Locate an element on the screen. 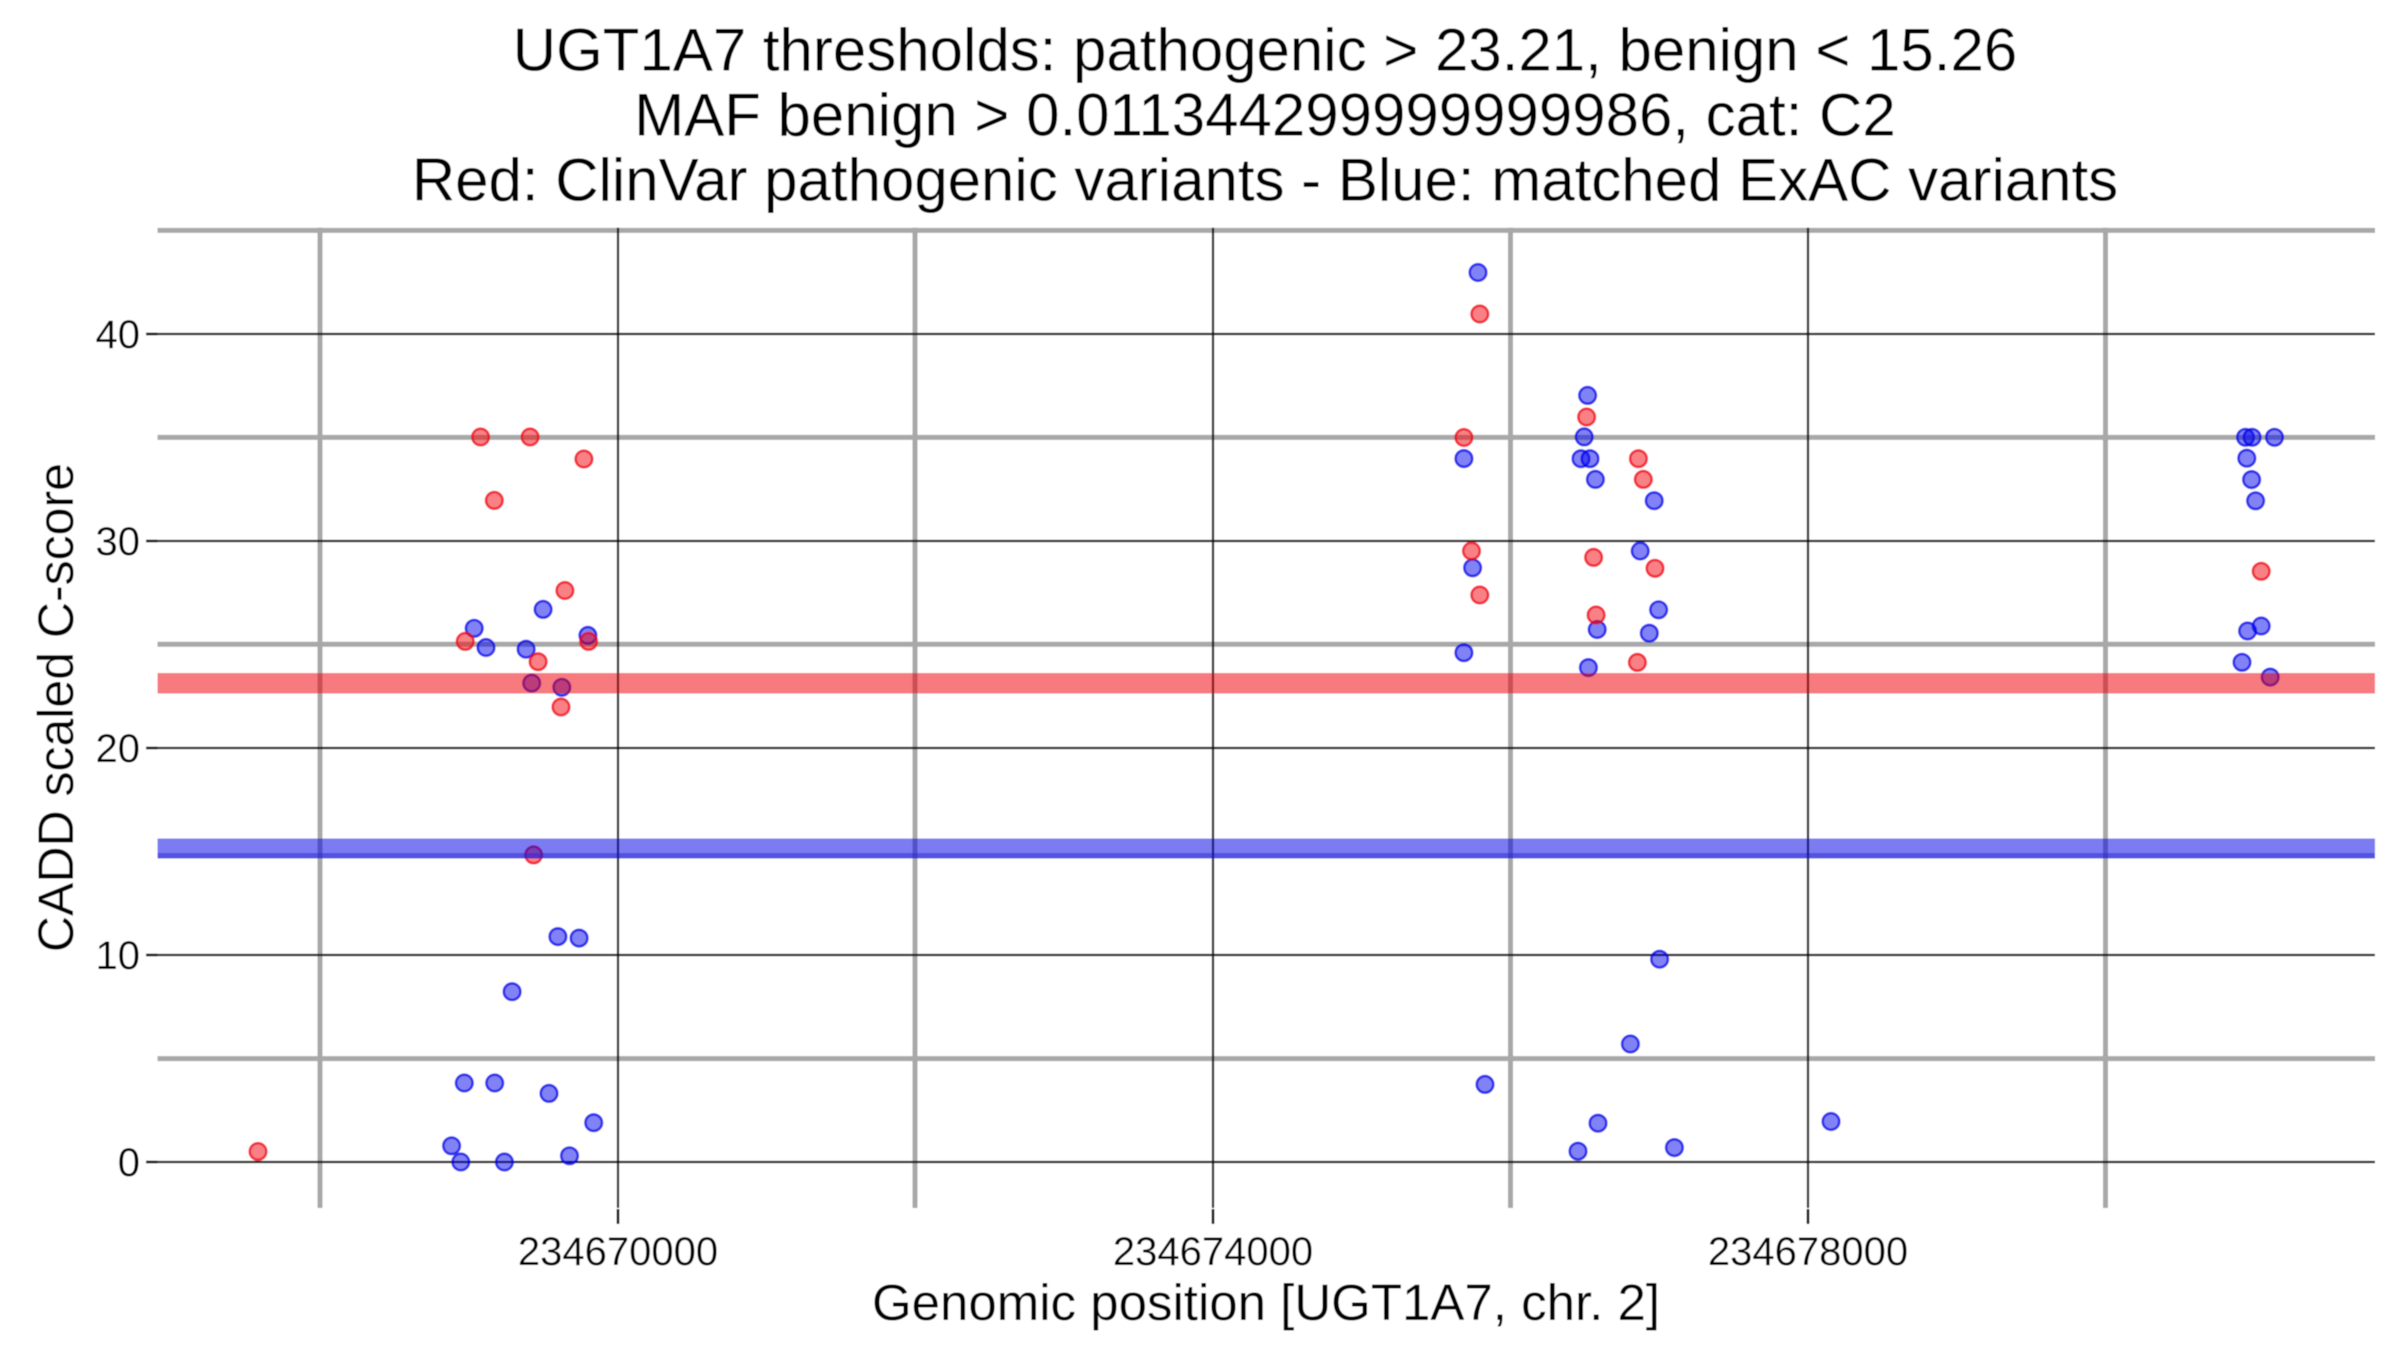  svg-text: 40 is located at coordinates (118, 335).